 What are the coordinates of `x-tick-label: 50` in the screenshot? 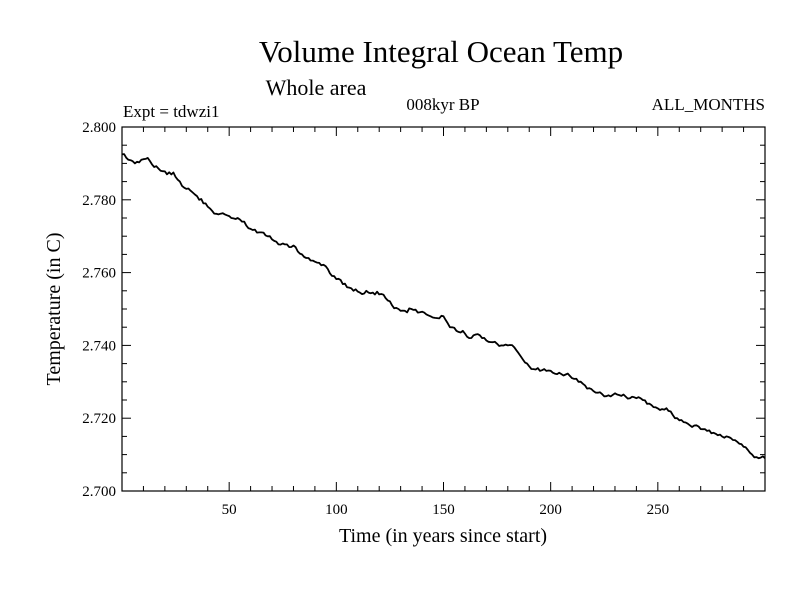 It's located at (229, 510).